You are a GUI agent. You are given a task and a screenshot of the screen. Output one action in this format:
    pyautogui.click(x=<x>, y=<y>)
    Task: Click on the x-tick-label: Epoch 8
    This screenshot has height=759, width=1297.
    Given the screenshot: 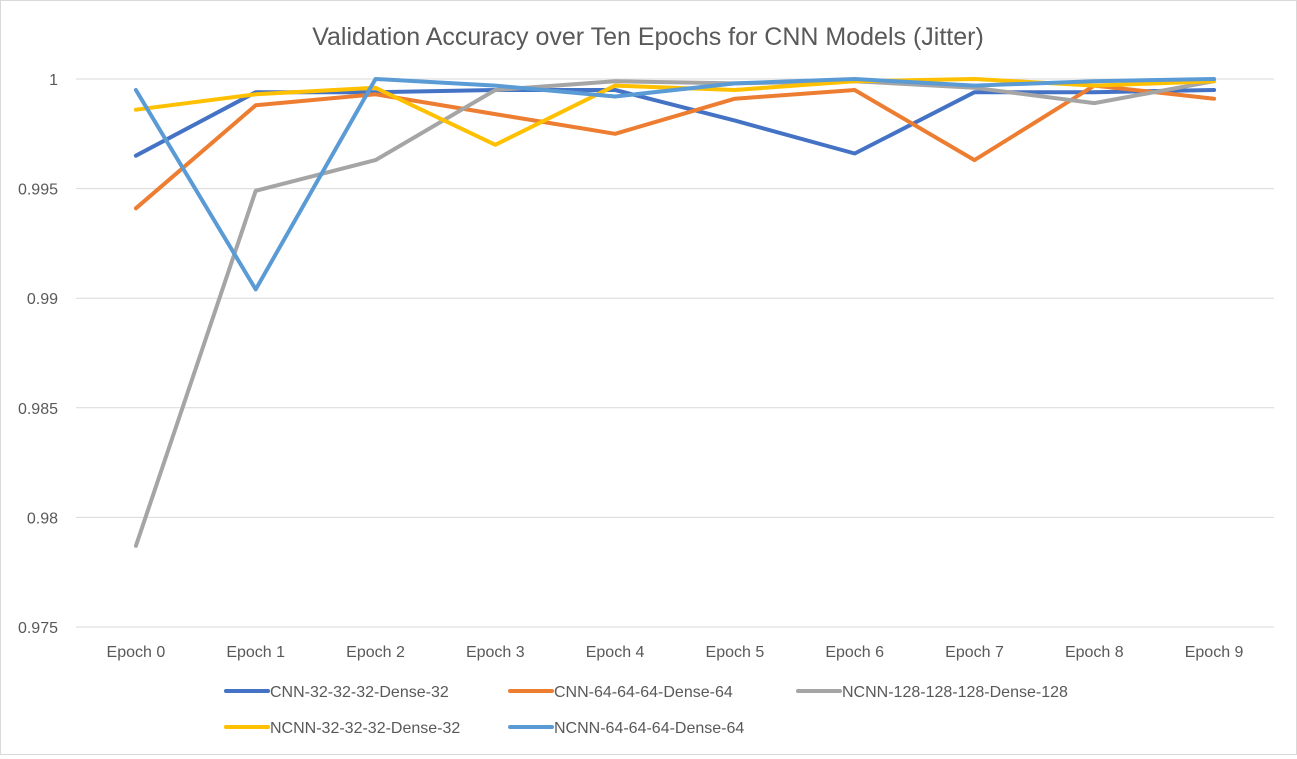 What is the action you would take?
    pyautogui.click(x=1094, y=652)
    